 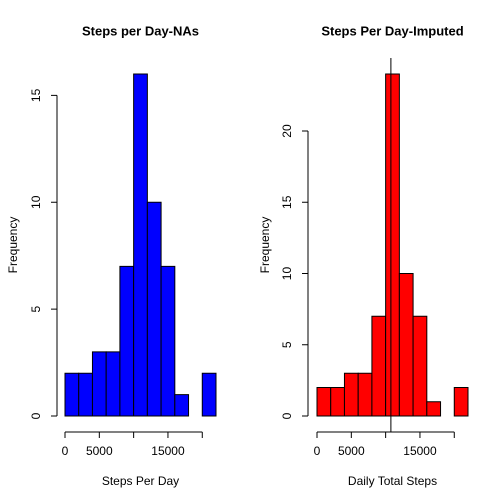 I want to click on chart-title: Steps Per Day-Imputed, so click(x=392, y=30).